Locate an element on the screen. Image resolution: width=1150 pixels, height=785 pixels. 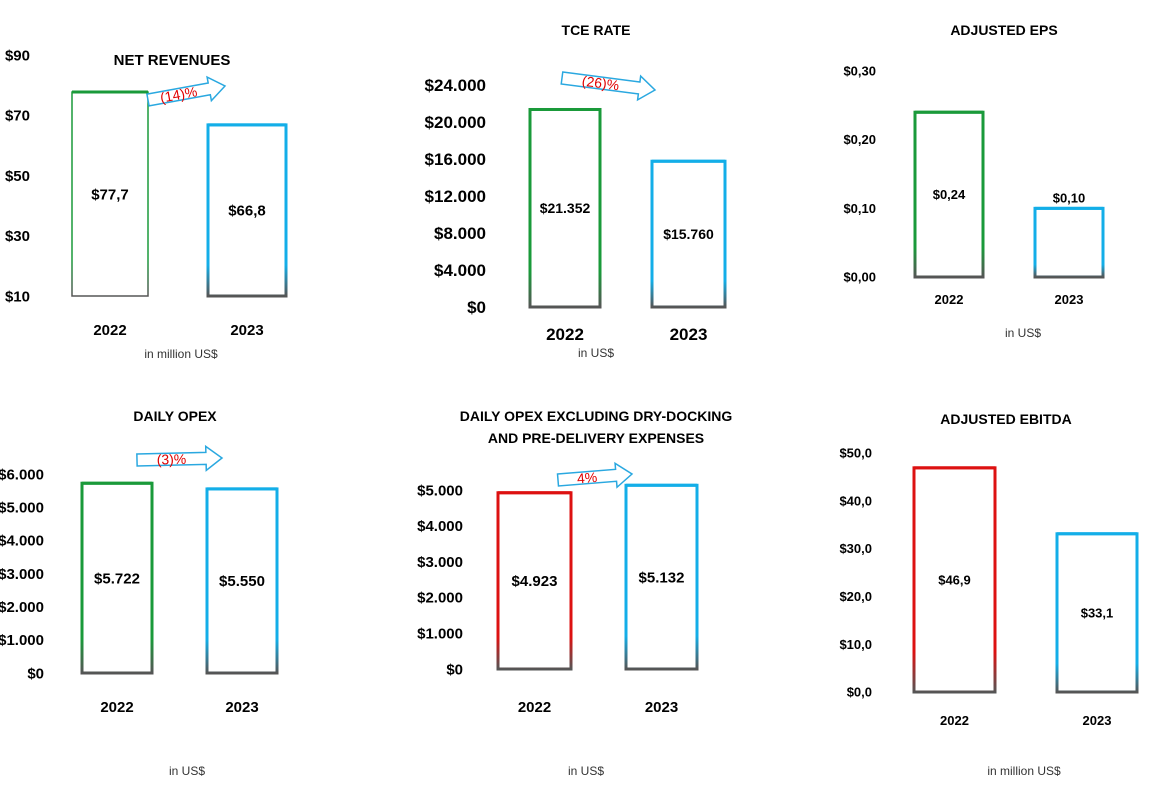
y-tick-label: $90 is located at coordinates (17, 55).